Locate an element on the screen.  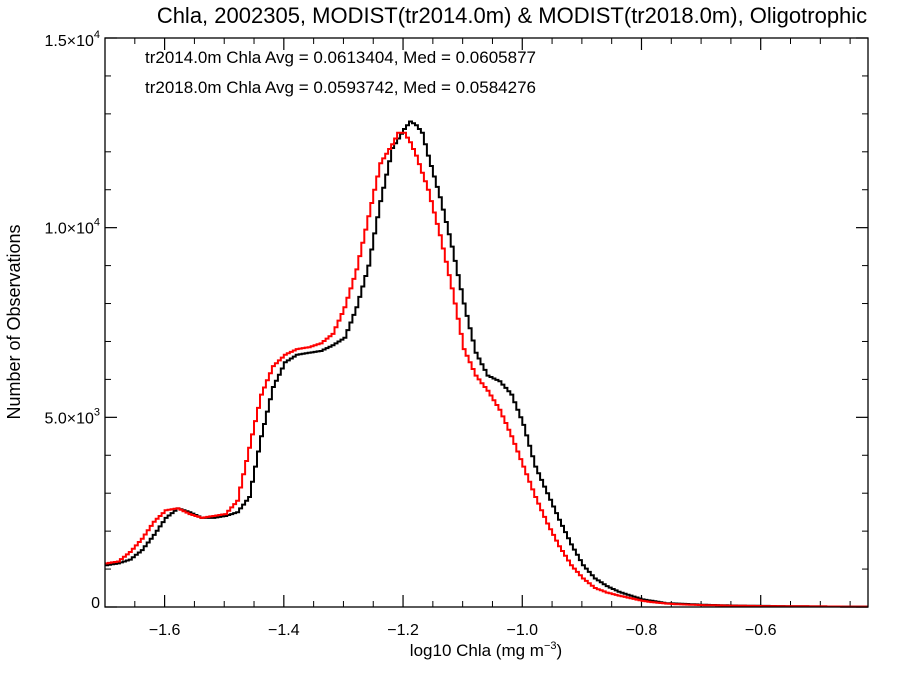
x-tick-label: −1.6 is located at coordinates (165, 630).